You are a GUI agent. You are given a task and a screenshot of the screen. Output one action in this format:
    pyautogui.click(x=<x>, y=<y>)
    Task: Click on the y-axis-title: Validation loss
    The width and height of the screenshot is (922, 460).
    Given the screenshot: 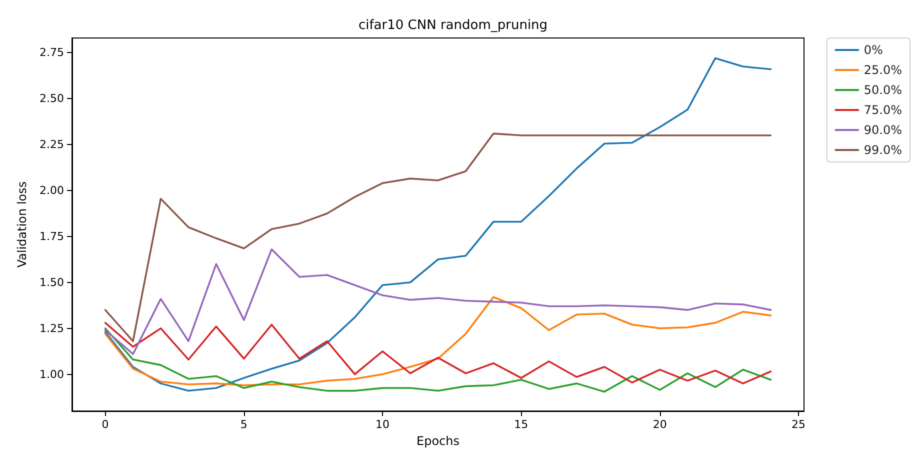 What is the action you would take?
    pyautogui.click(x=22, y=224)
    